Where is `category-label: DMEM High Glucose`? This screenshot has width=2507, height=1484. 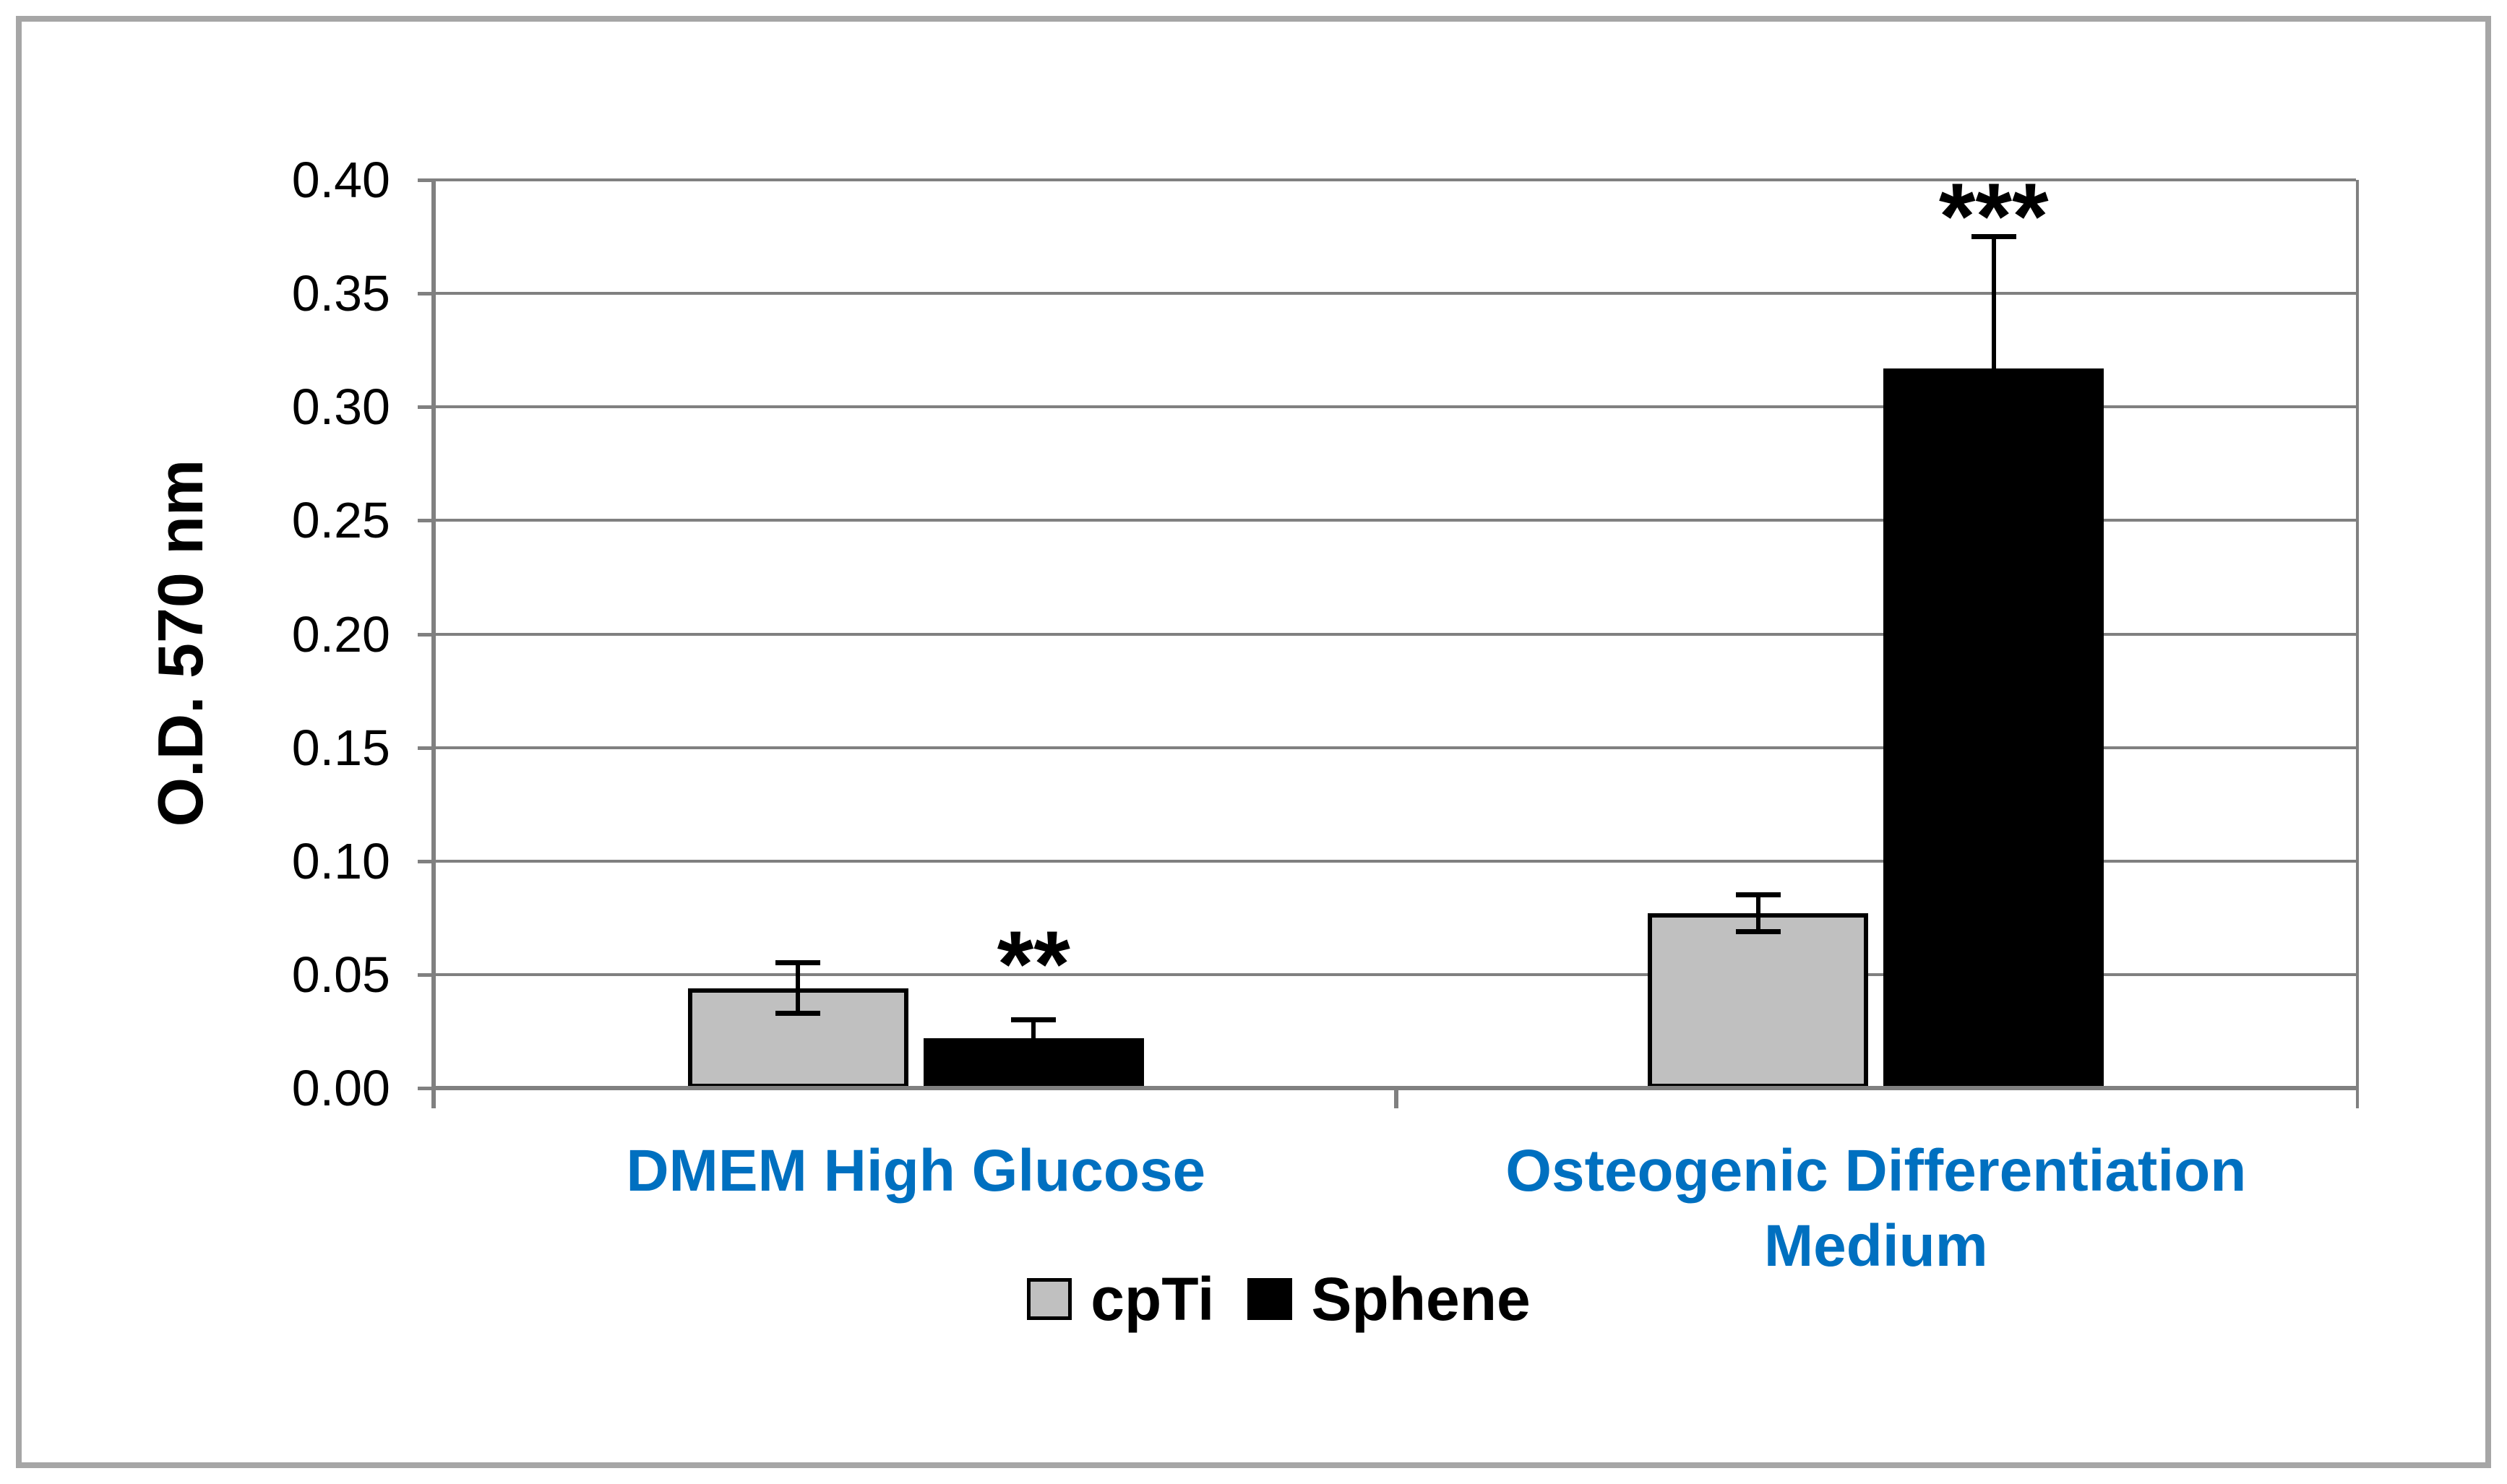
category-label: DMEM High Glucose is located at coordinates (916, 1171).